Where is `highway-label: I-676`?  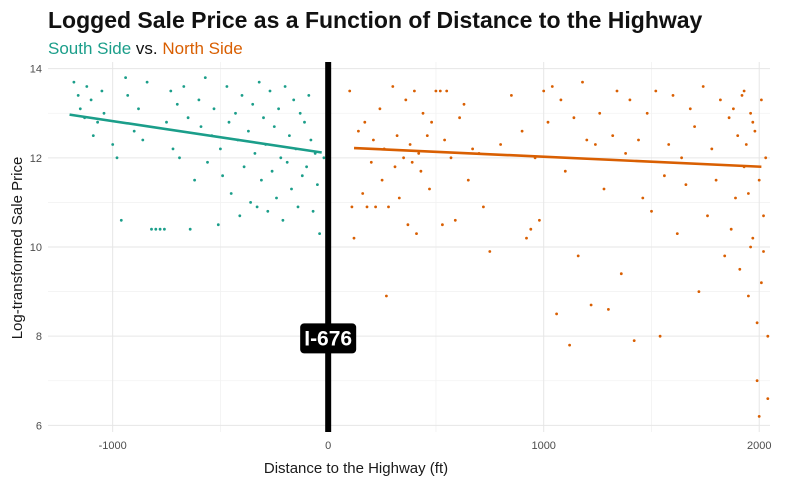 highway-label: I-676 is located at coordinates (328, 338).